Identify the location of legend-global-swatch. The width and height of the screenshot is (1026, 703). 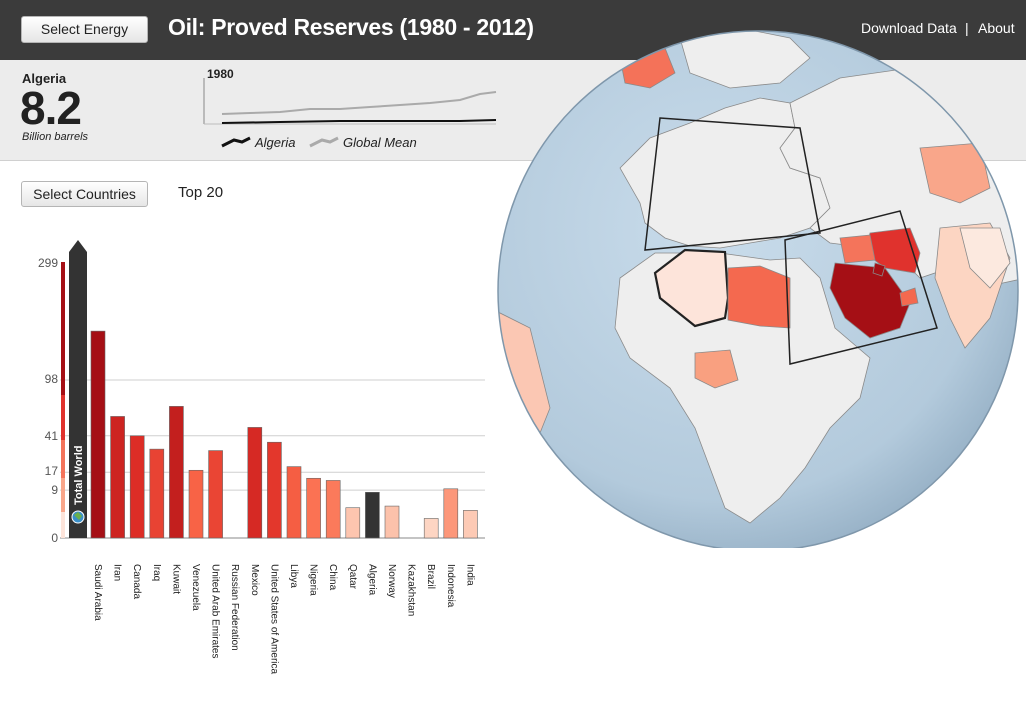
(324, 142).